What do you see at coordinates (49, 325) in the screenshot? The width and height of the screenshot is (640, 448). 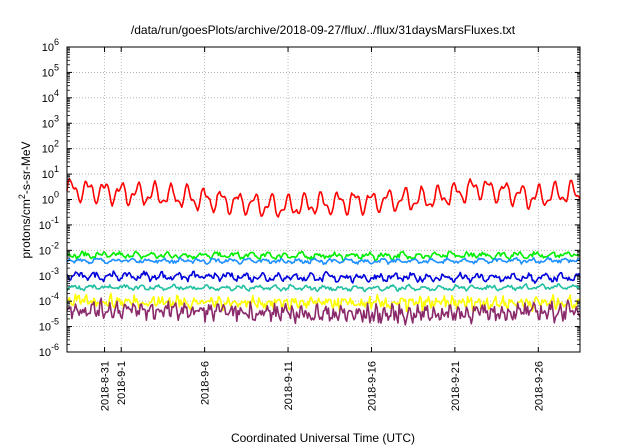 I see `y-tick-label: 10⁻⁵` at bounding box center [49, 325].